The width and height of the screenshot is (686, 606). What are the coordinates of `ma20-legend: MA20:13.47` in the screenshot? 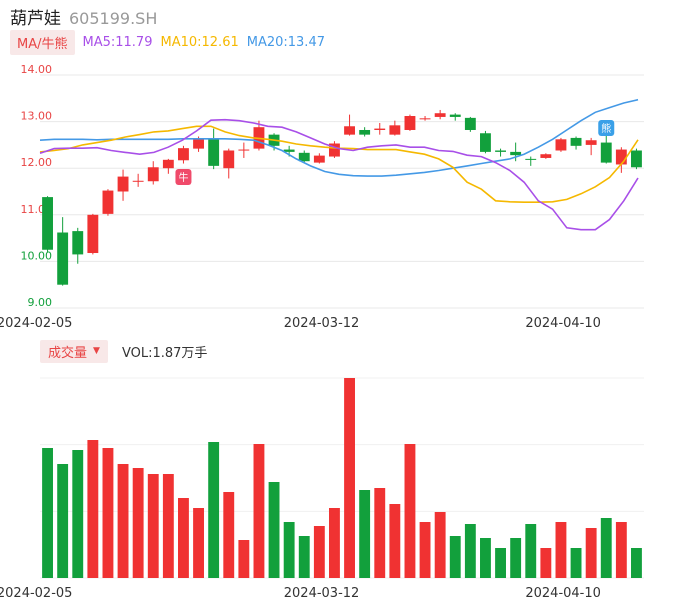 It's located at (285, 42).